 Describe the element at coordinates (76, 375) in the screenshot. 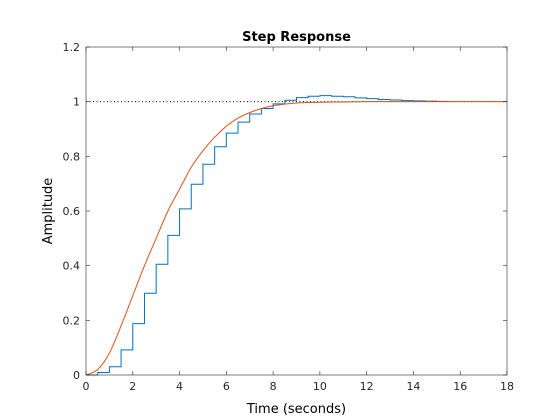

I see `y-tick-label: 0` at that location.